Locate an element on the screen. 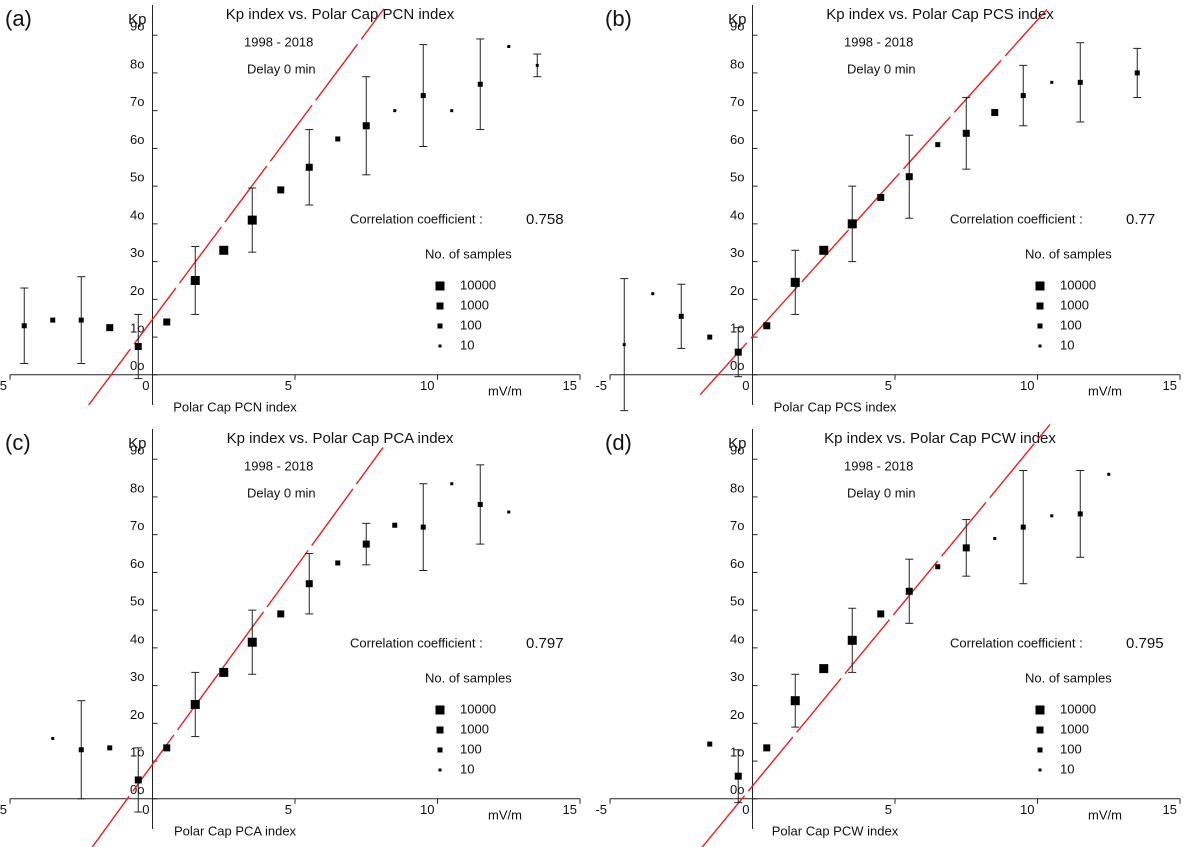  x-axis-label: Polar Cap PCS index is located at coordinates (835, 406).